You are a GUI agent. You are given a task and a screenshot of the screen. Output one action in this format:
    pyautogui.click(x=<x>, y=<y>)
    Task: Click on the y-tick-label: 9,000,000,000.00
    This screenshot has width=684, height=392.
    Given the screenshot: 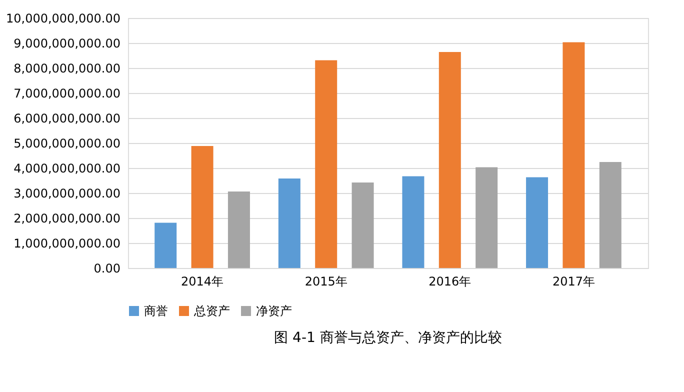 What is the action you would take?
    pyautogui.click(x=67, y=43)
    